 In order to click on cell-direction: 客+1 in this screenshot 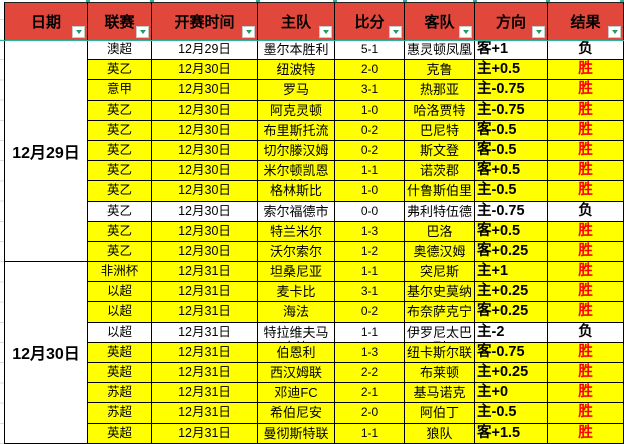, I will do `click(511, 50)`.